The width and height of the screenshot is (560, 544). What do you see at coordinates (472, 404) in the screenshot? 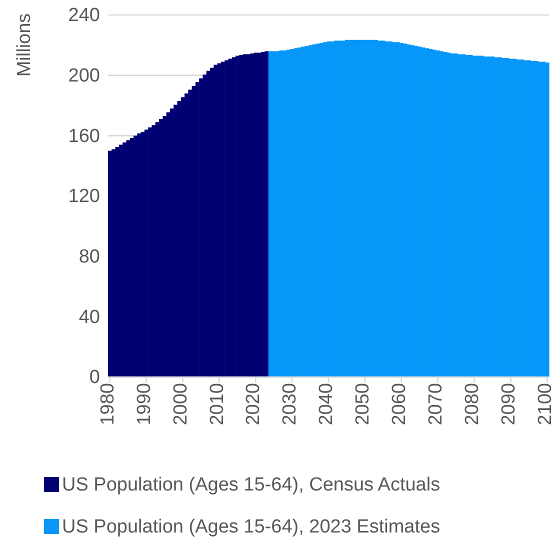
I see `x-tick-label: 2080` at bounding box center [472, 404].